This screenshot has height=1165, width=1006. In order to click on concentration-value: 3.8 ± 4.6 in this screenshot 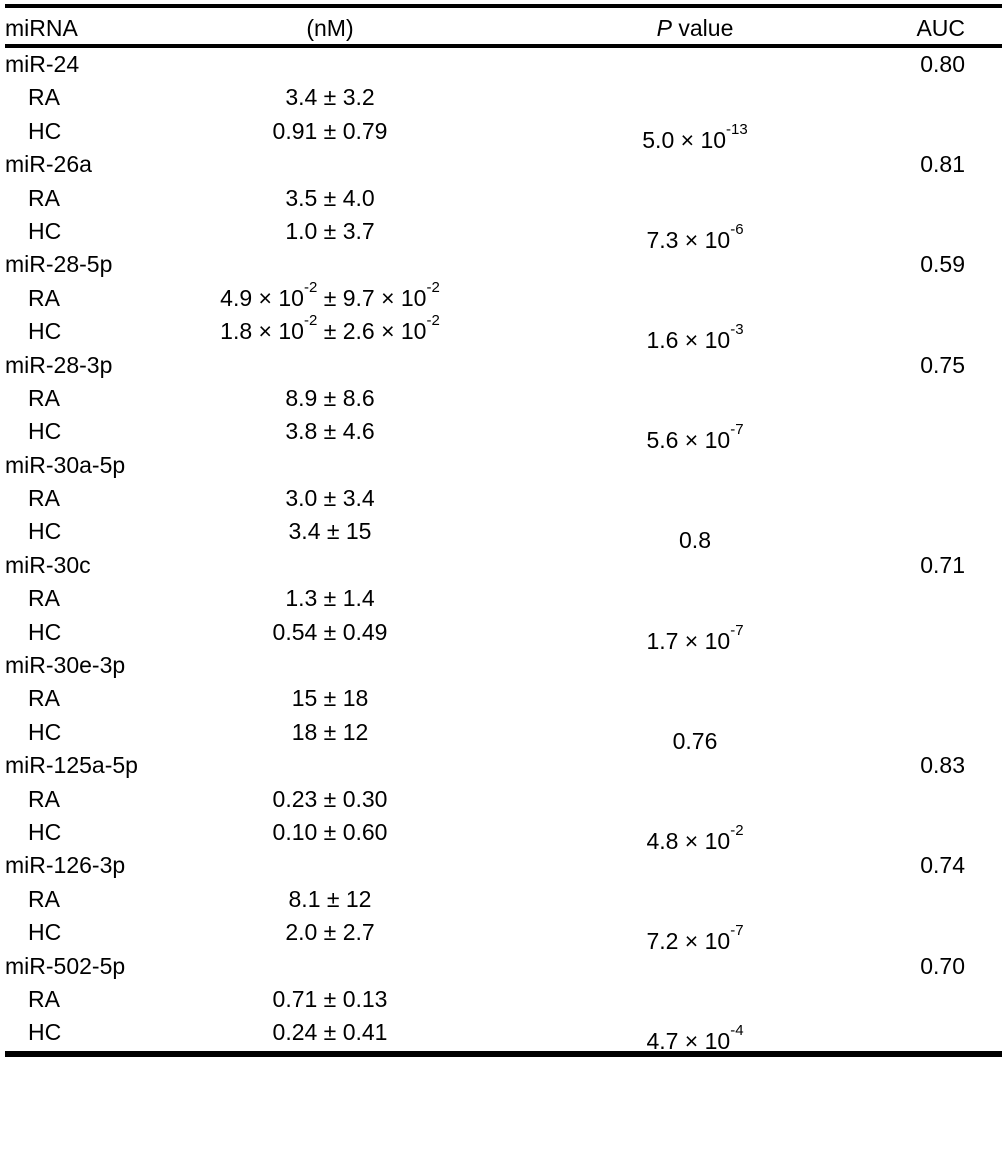, I will do `click(329, 431)`.